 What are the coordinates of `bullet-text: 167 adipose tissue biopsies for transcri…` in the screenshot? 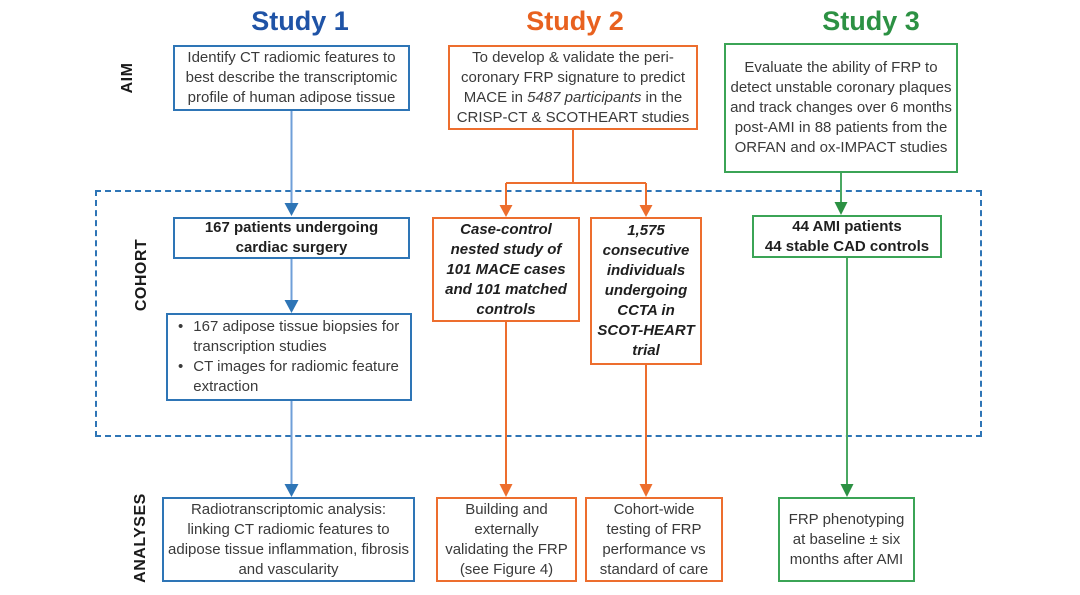 It's located at (296, 336).